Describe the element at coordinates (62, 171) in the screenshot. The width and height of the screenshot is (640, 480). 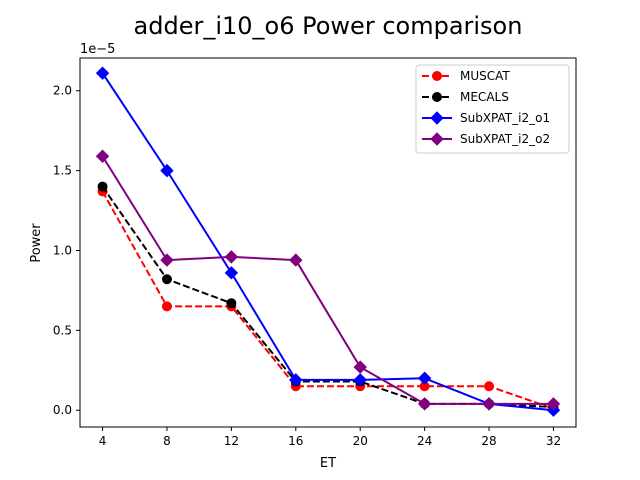
I see `y-tick-label: 1.5` at that location.